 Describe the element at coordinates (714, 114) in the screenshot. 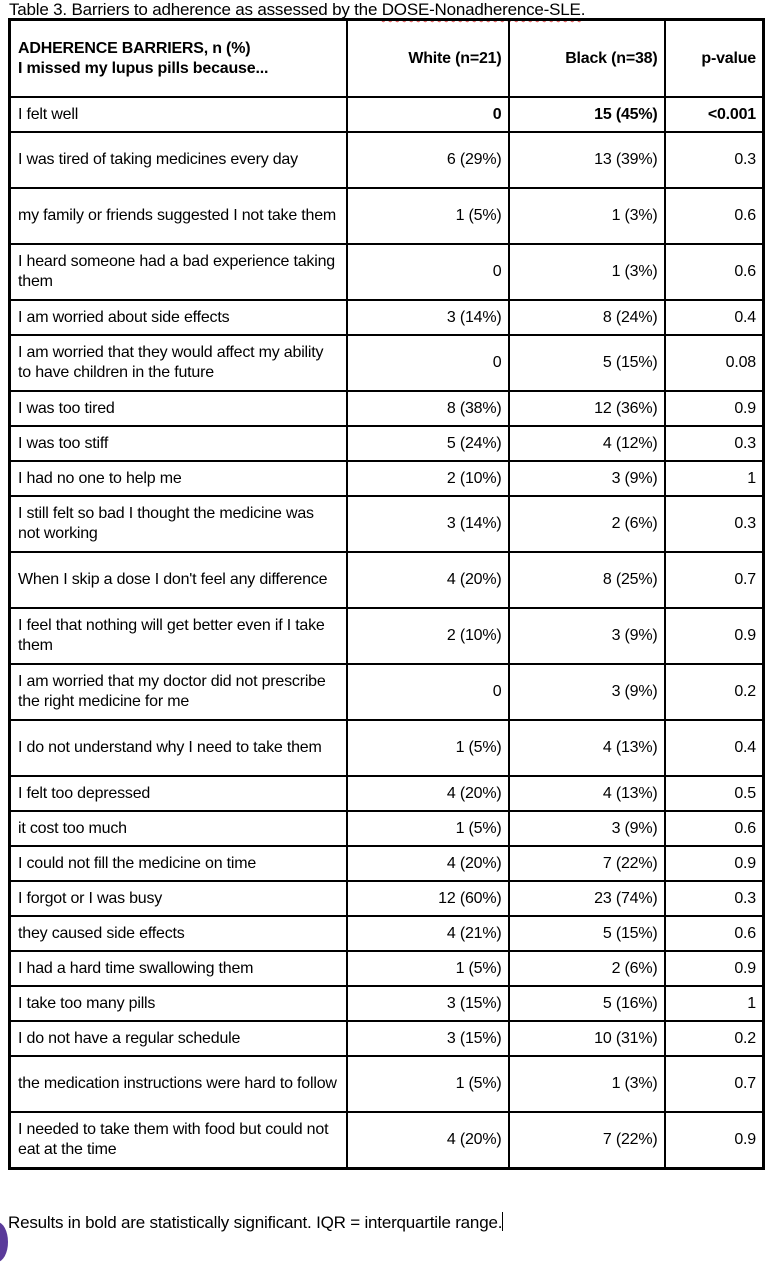

I see `p-value: <0.001` at that location.